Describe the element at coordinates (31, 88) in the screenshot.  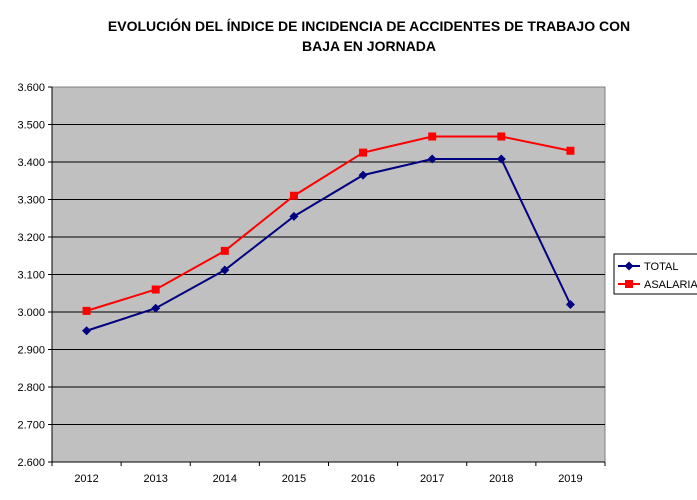
I see `y-tick-label: 3.600` at that location.